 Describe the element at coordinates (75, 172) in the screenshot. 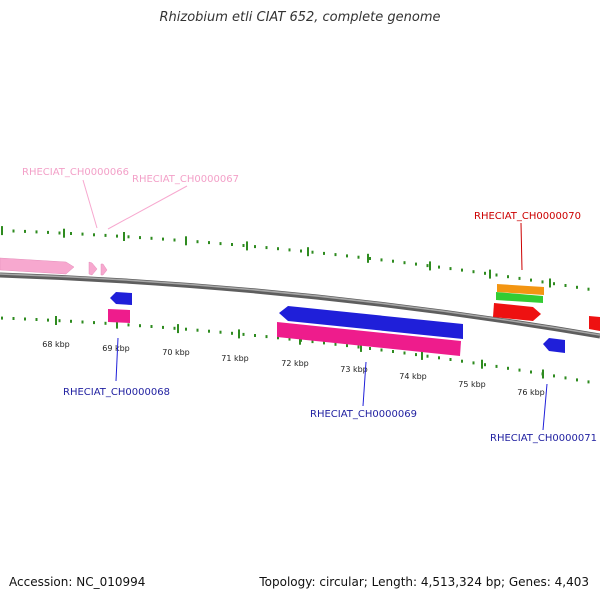

I see `gene-label-0000066: RHECIAT_CH0000066` at that location.